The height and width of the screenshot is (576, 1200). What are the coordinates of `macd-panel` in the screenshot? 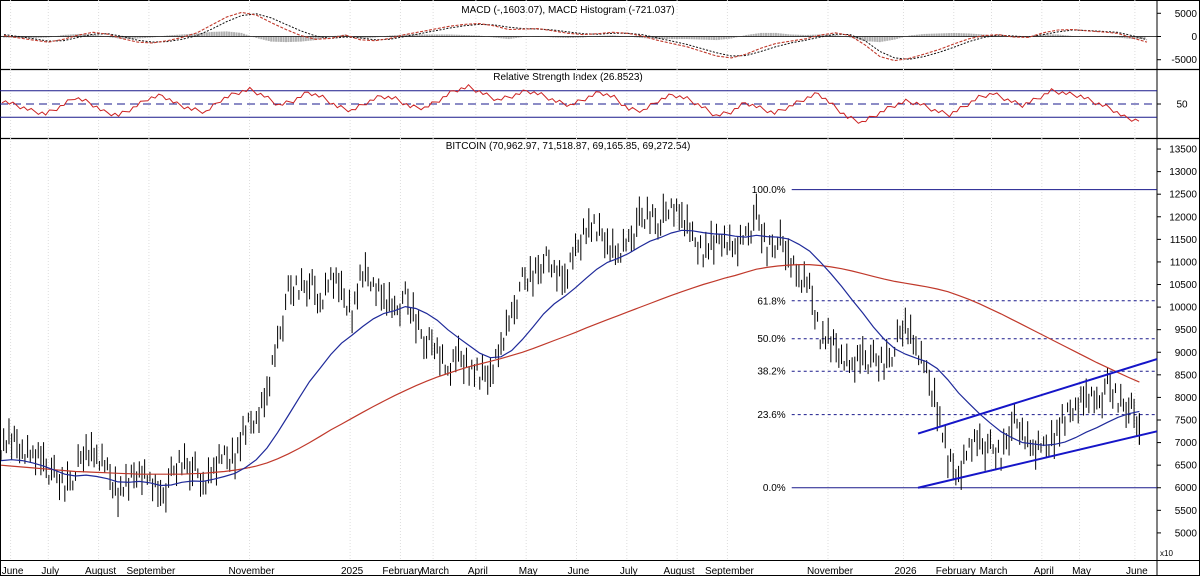 It's located at (578, 36).